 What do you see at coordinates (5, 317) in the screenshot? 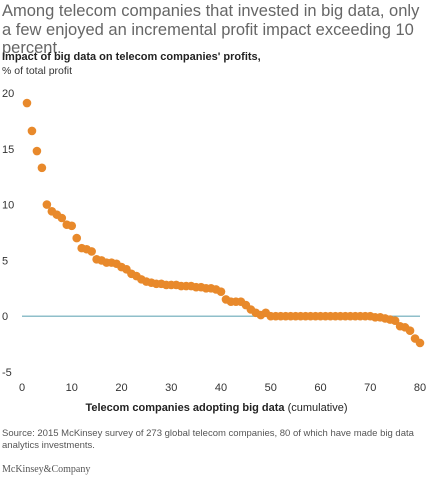
I see `y-tick-label: 0` at bounding box center [5, 317].